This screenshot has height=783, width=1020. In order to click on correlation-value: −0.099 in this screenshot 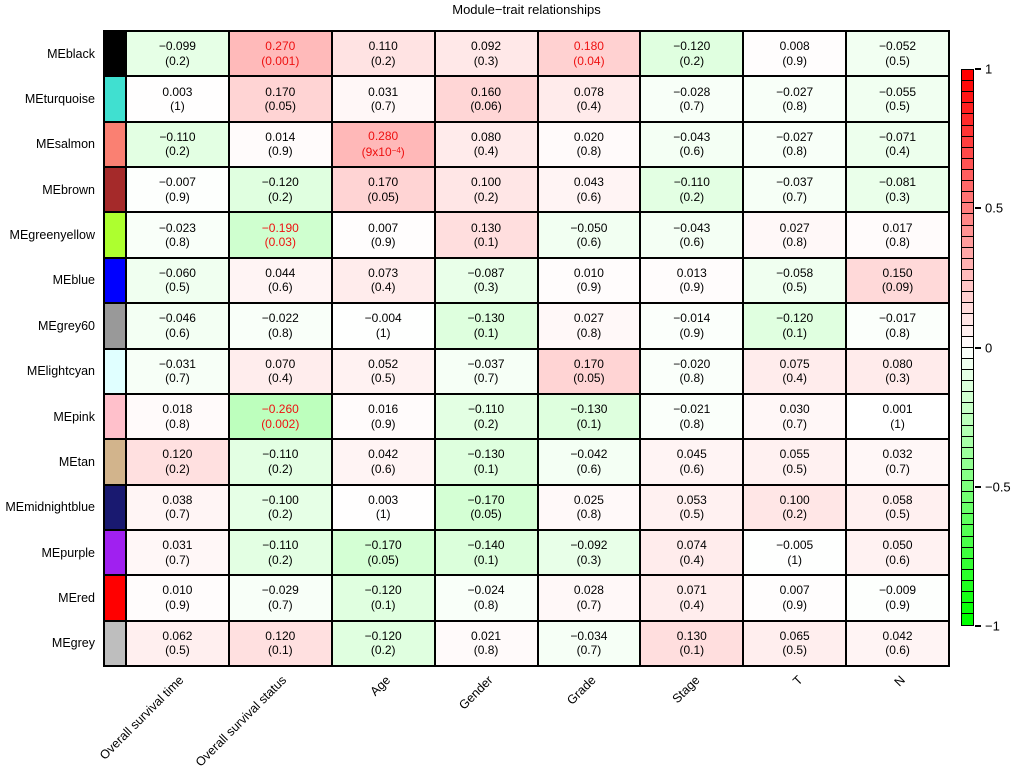, I will do `click(177, 46)`.